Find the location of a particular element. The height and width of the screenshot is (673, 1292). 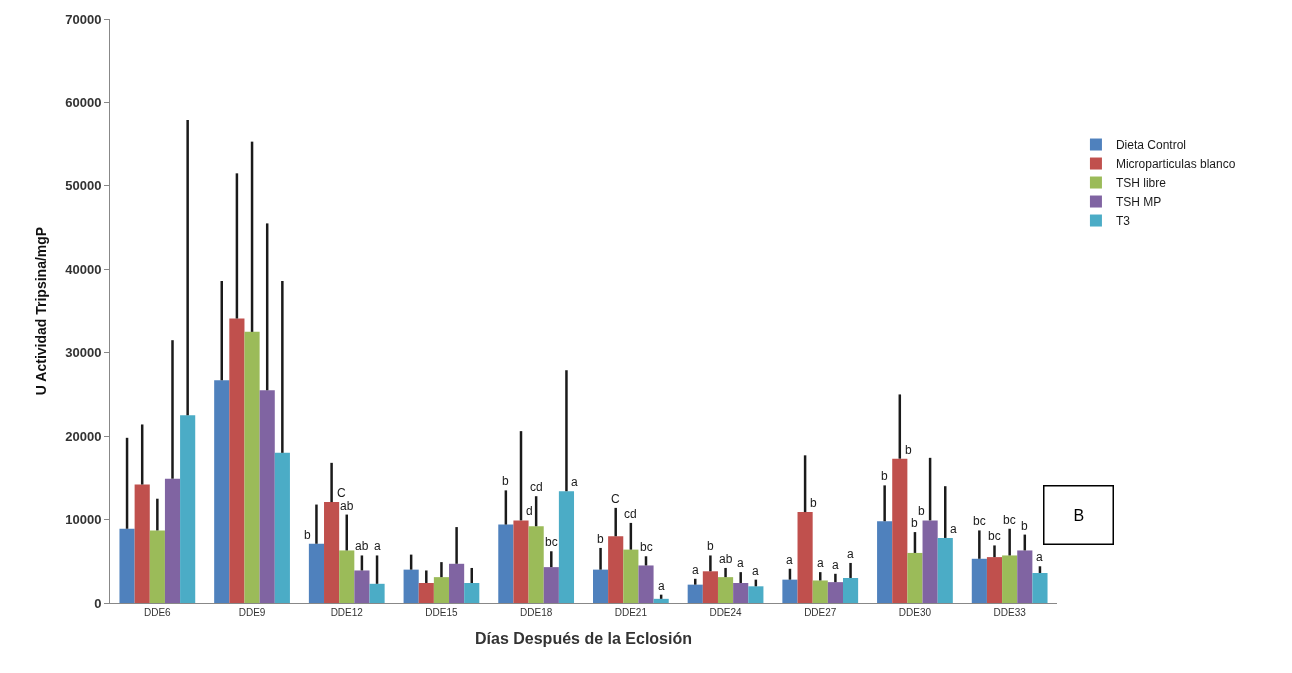

x-tick-label: DDE33 is located at coordinates (1010, 612).